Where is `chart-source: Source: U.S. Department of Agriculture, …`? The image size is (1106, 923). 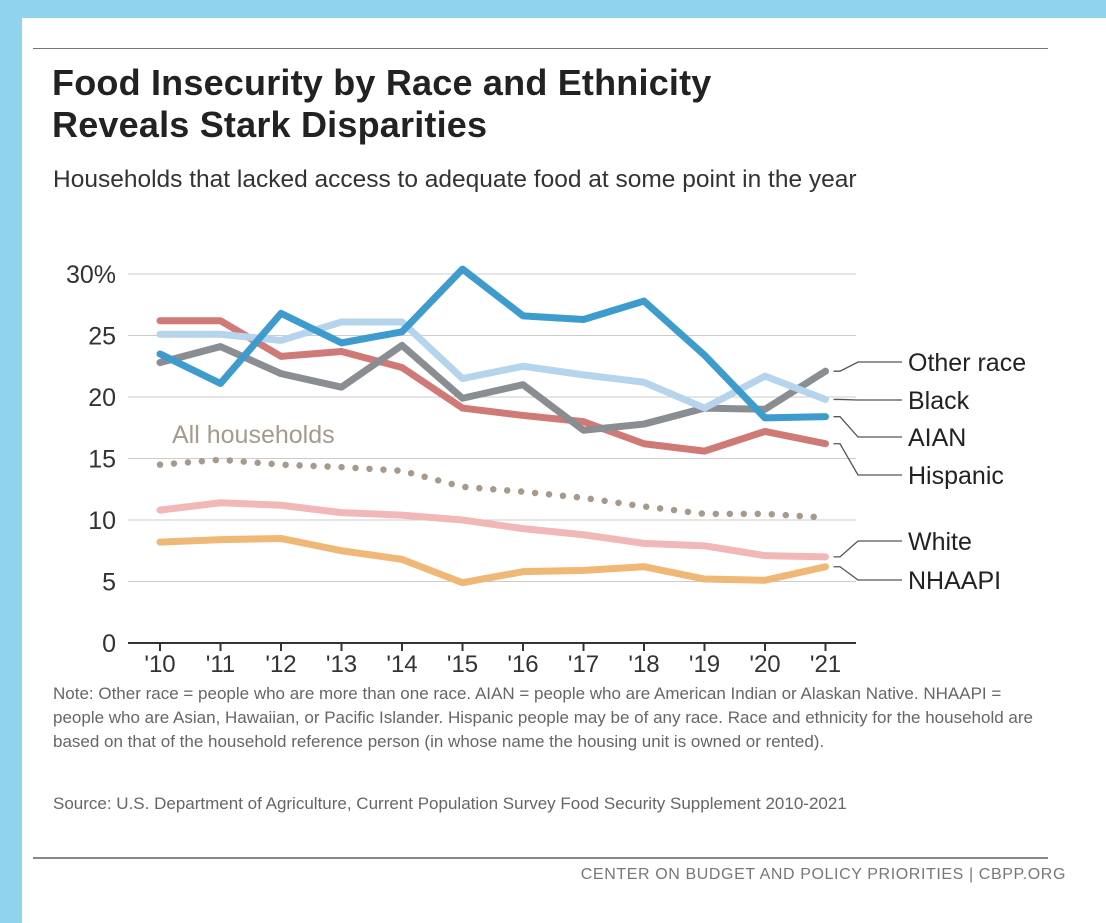 chart-source: Source: U.S. Department of Agriculture, … is located at coordinates (450, 803).